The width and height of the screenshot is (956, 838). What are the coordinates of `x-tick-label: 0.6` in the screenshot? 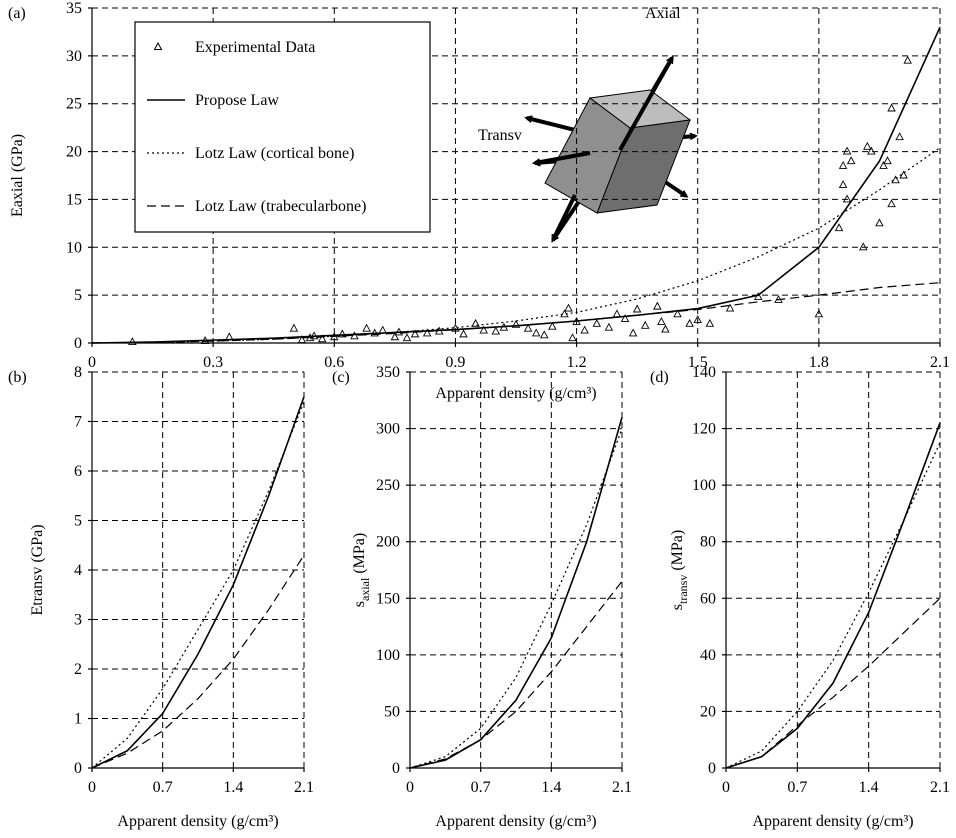 It's located at (334, 362).